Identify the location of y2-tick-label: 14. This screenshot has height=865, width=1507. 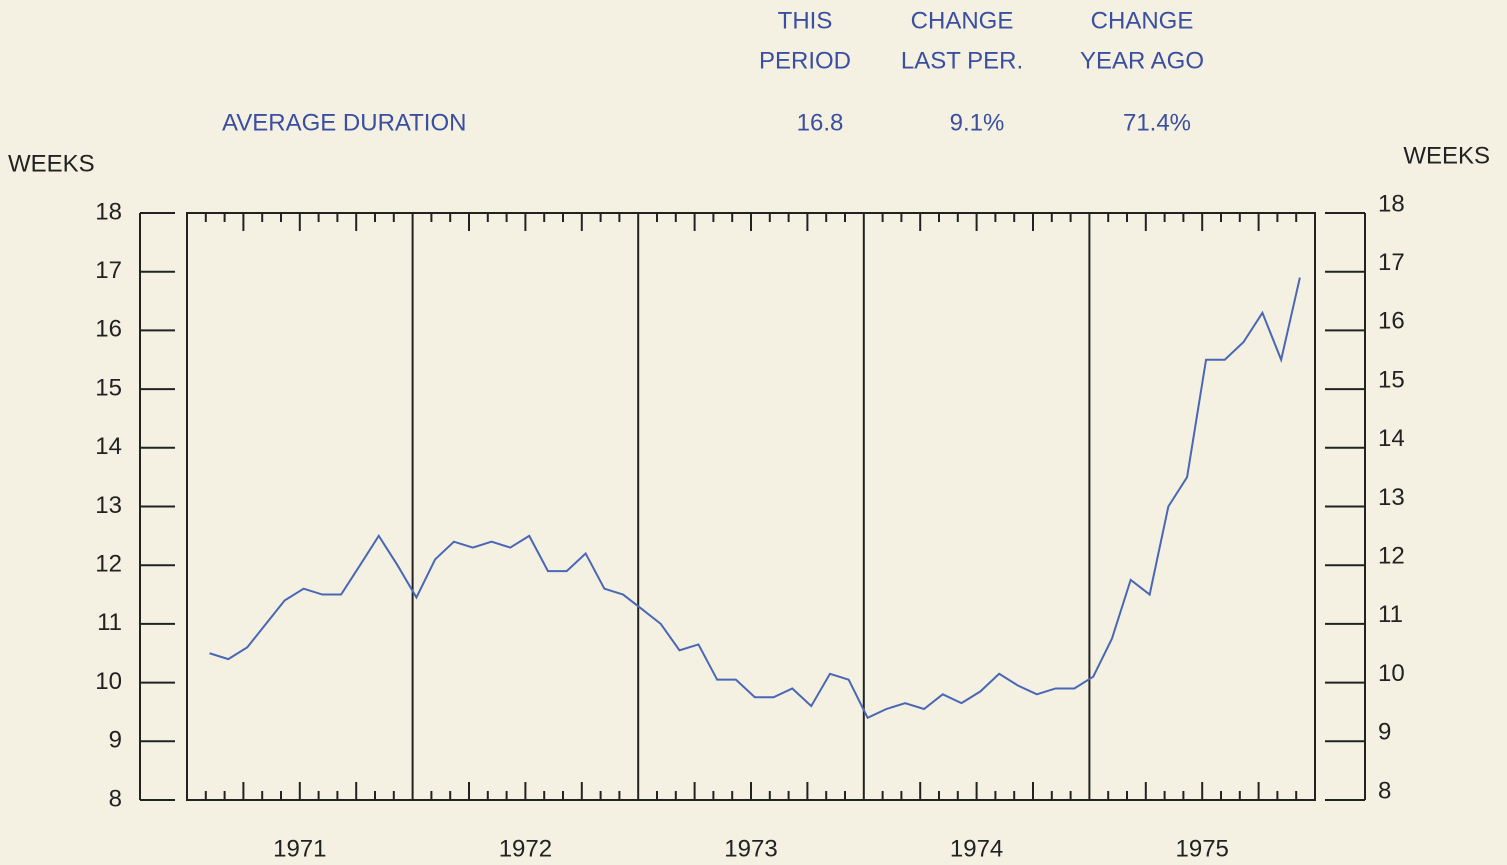
(1391, 438).